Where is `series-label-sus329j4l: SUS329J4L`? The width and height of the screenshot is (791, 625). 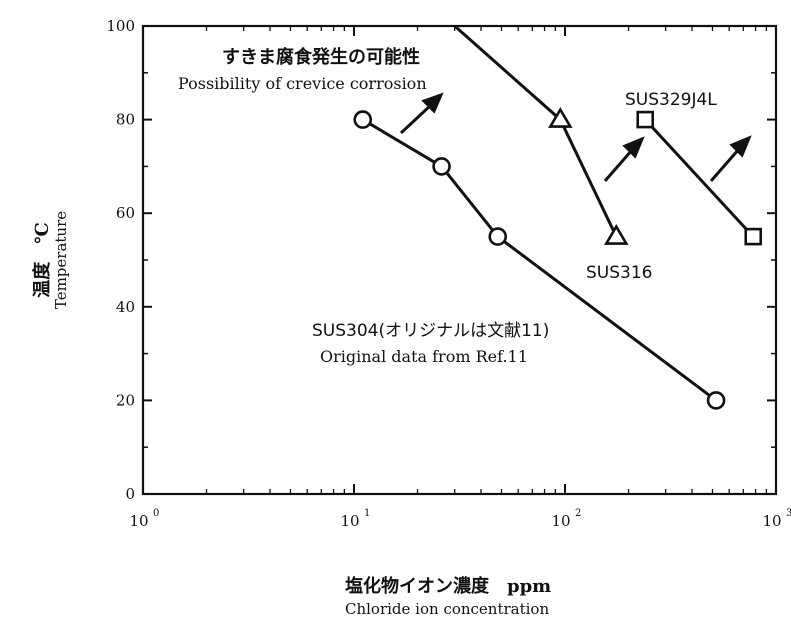
series-label-sus329j4l: SUS329J4L is located at coordinates (671, 100).